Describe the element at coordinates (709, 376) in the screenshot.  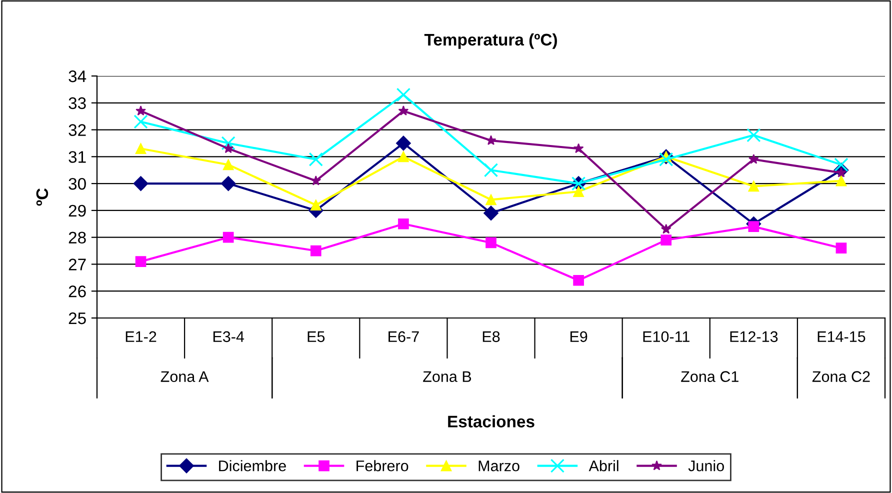
I see `text: Zona C1` at that location.